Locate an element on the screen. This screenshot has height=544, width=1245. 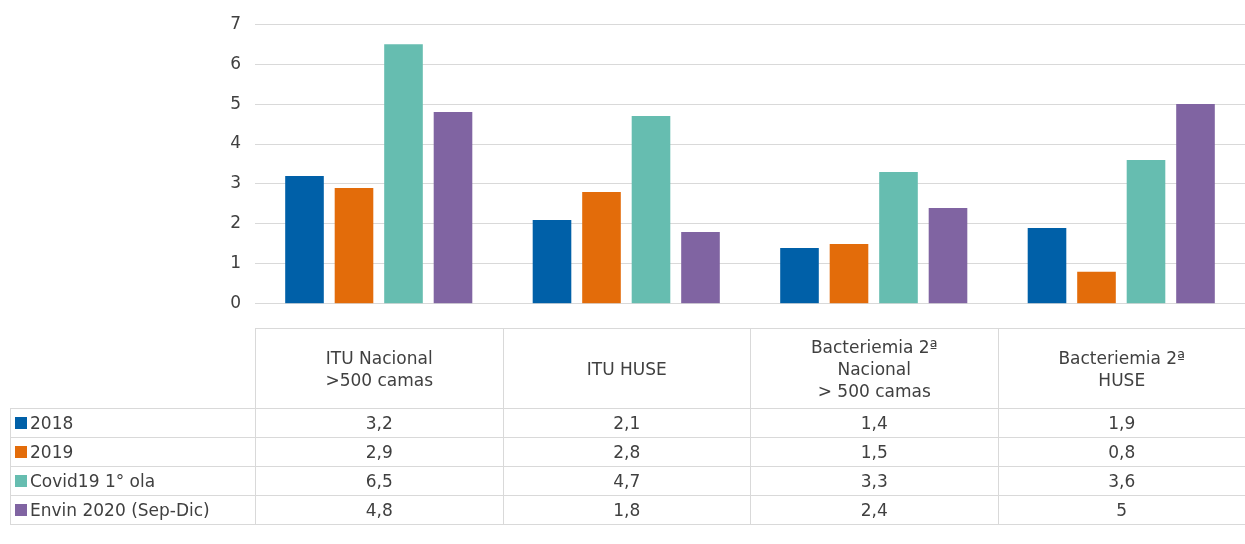
y-tick-label: 0 is located at coordinates (235, 302).